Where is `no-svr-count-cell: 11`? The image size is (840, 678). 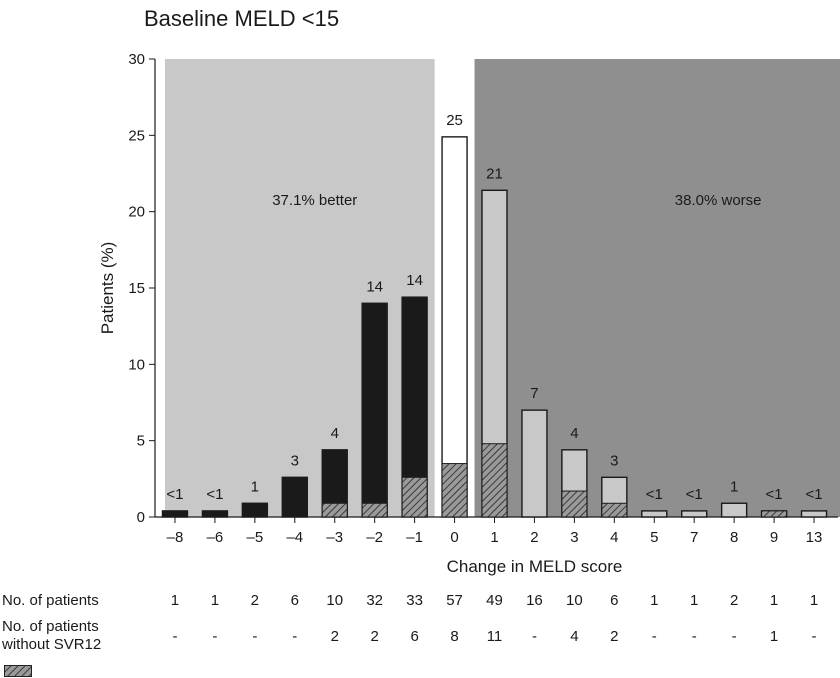 no-svr-count-cell: 11 is located at coordinates (494, 636).